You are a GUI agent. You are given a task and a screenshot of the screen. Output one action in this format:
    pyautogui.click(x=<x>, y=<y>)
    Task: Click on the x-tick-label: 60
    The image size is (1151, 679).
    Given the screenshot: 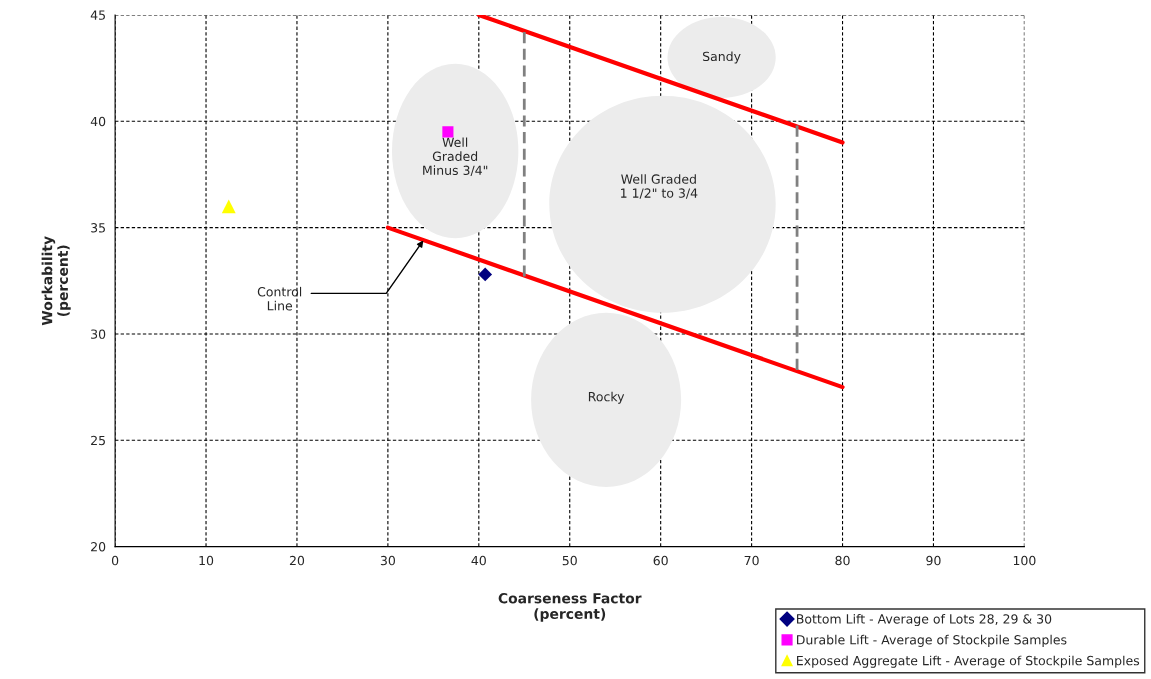 What is the action you would take?
    pyautogui.click(x=660, y=560)
    